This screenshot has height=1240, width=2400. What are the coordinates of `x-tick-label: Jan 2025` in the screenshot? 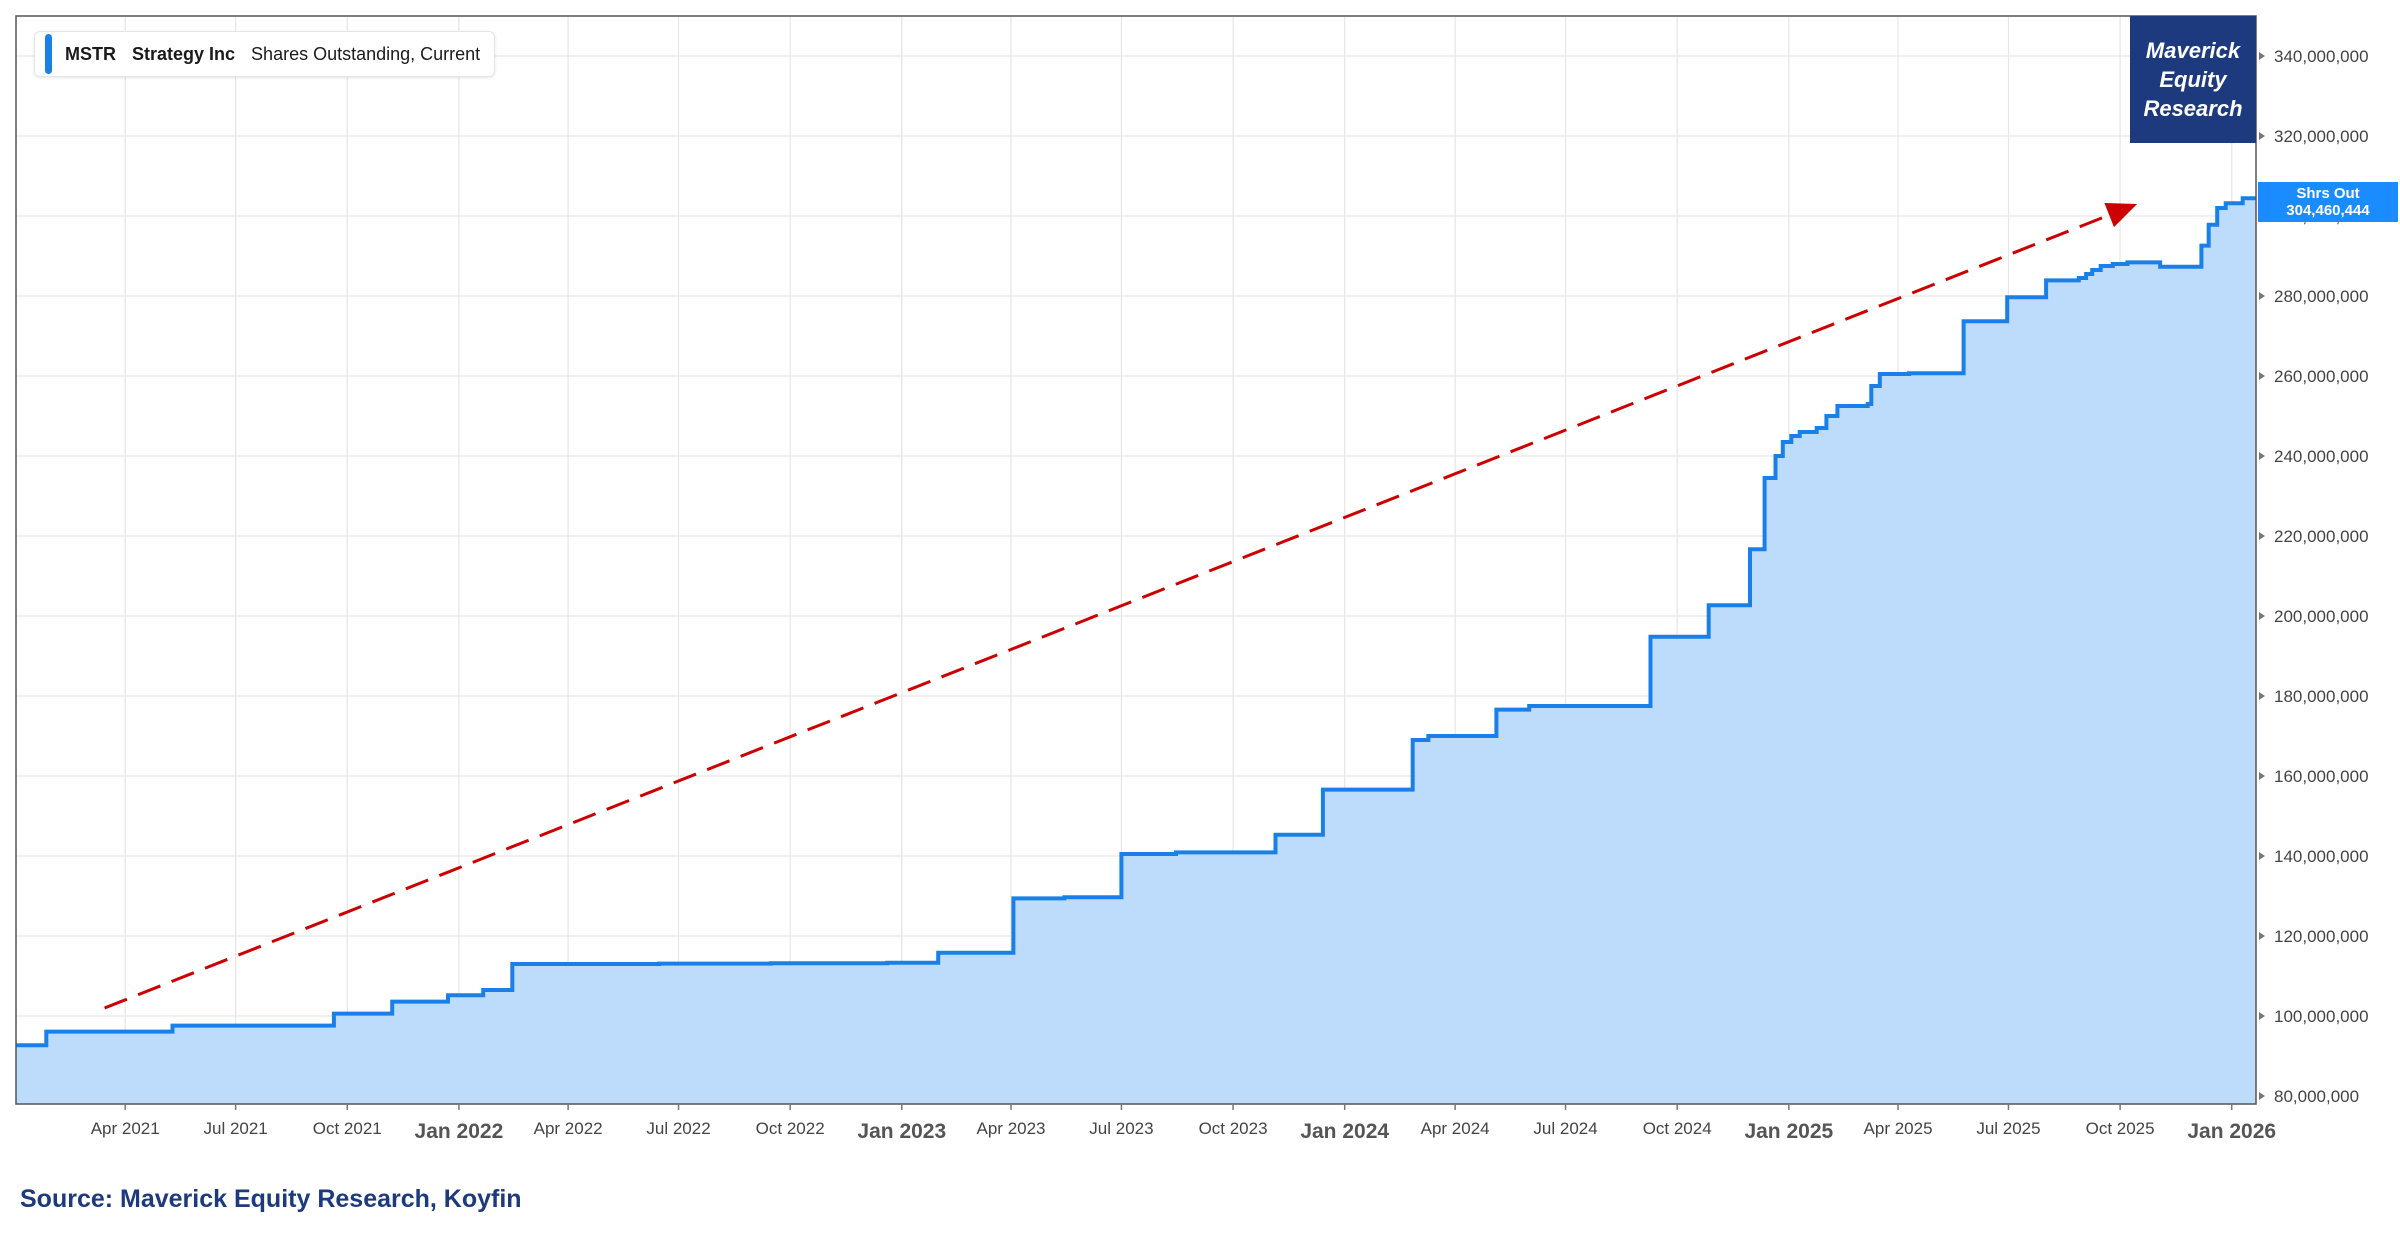 It's located at (1788, 1131).